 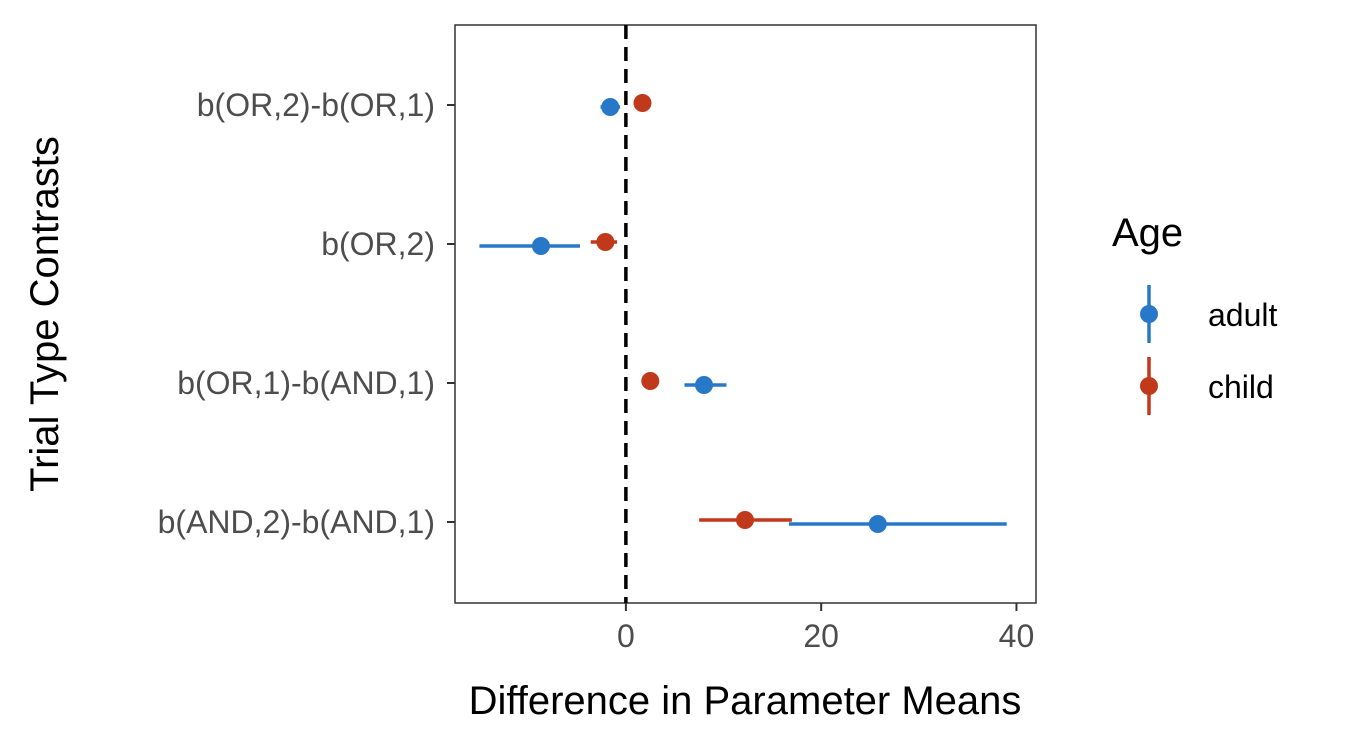 I want to click on y-tick-label: b(AND,2)-b(AND,1), so click(x=296, y=522).